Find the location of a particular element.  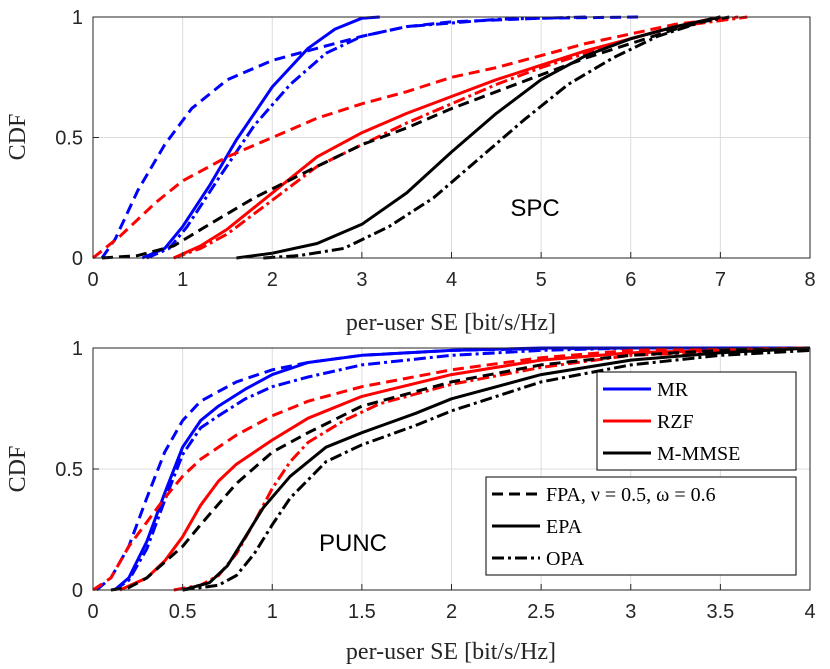

legend-colors: MR RZF M-MMSE is located at coordinates (696, 421).